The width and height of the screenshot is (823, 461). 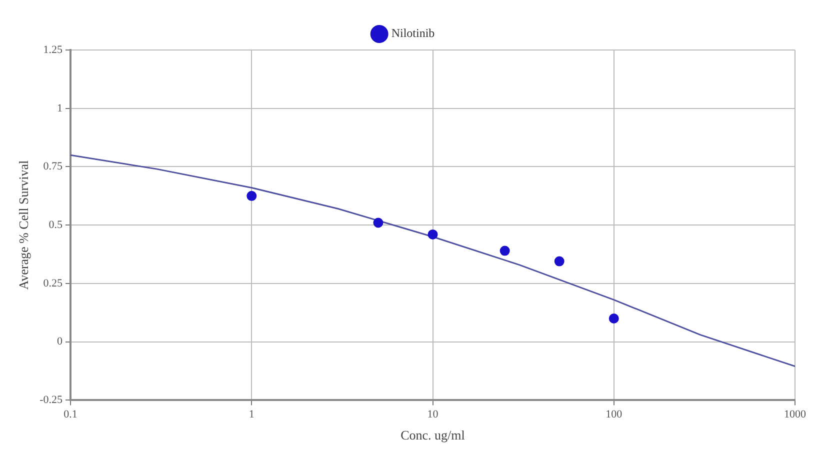 What do you see at coordinates (795, 414) in the screenshot?
I see `x-tick-label: 1000` at bounding box center [795, 414].